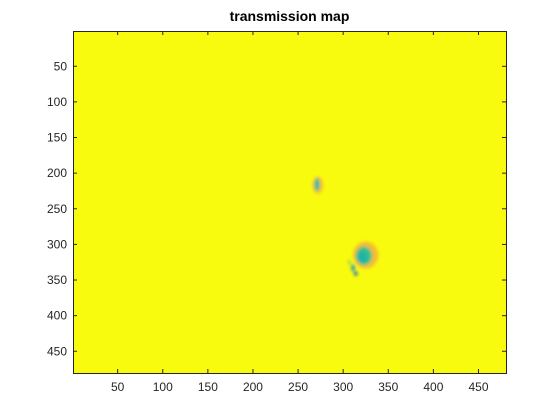 The image size is (560, 420). What do you see at coordinates (57, 209) in the screenshot?
I see `y-tick-label: 250` at bounding box center [57, 209].